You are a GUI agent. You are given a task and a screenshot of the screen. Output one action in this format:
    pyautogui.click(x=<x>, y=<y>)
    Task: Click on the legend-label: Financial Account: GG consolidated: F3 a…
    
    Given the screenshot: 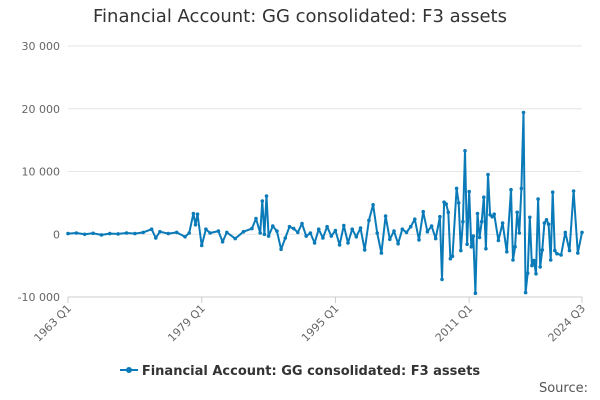 What is the action you would take?
    pyautogui.click(x=311, y=371)
    